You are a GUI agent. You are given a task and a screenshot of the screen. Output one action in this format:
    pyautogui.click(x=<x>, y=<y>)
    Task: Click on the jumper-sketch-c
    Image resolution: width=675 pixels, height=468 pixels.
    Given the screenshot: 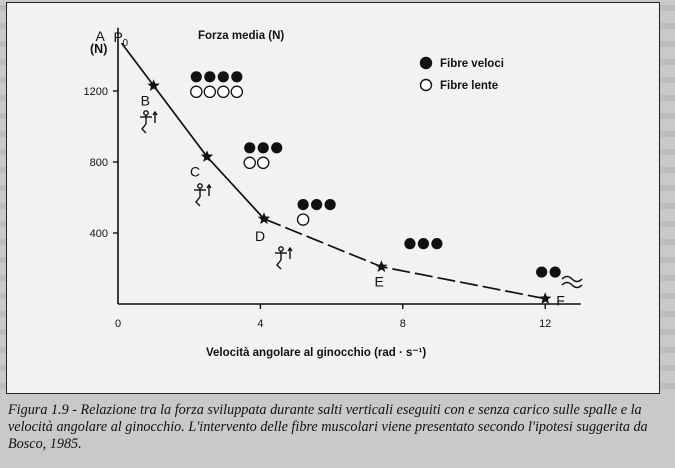 What is the action you would take?
    pyautogui.click(x=203, y=195)
    